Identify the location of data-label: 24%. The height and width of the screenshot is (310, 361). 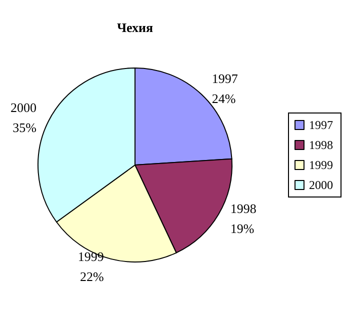
(224, 98).